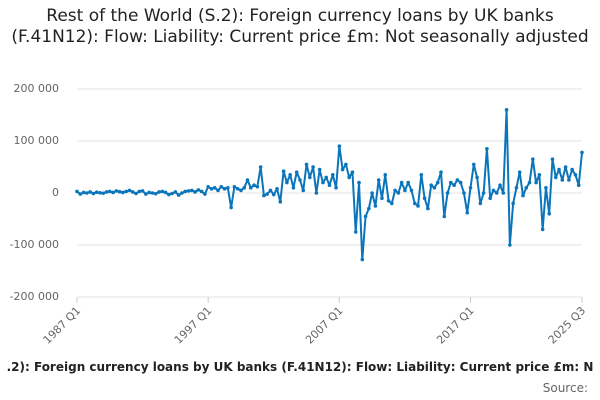  I want to click on x-tick-label: 2007 Q1, so click(324, 325).